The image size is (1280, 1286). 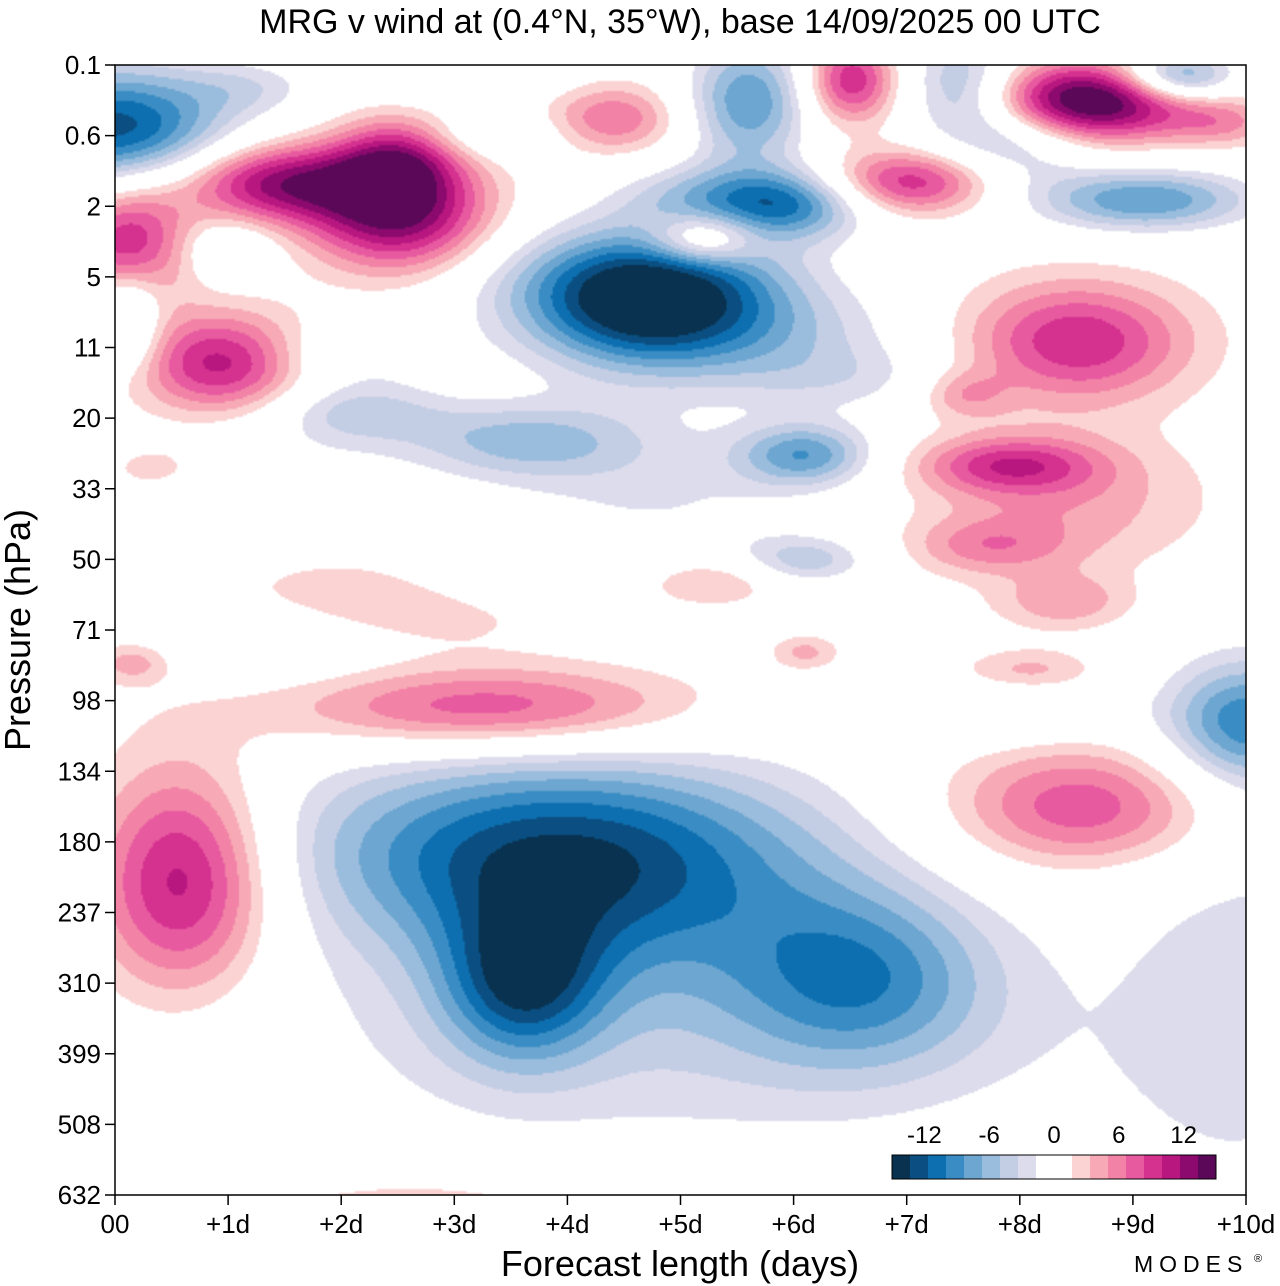 I want to click on y-tick-label: 237, so click(x=79, y=913).